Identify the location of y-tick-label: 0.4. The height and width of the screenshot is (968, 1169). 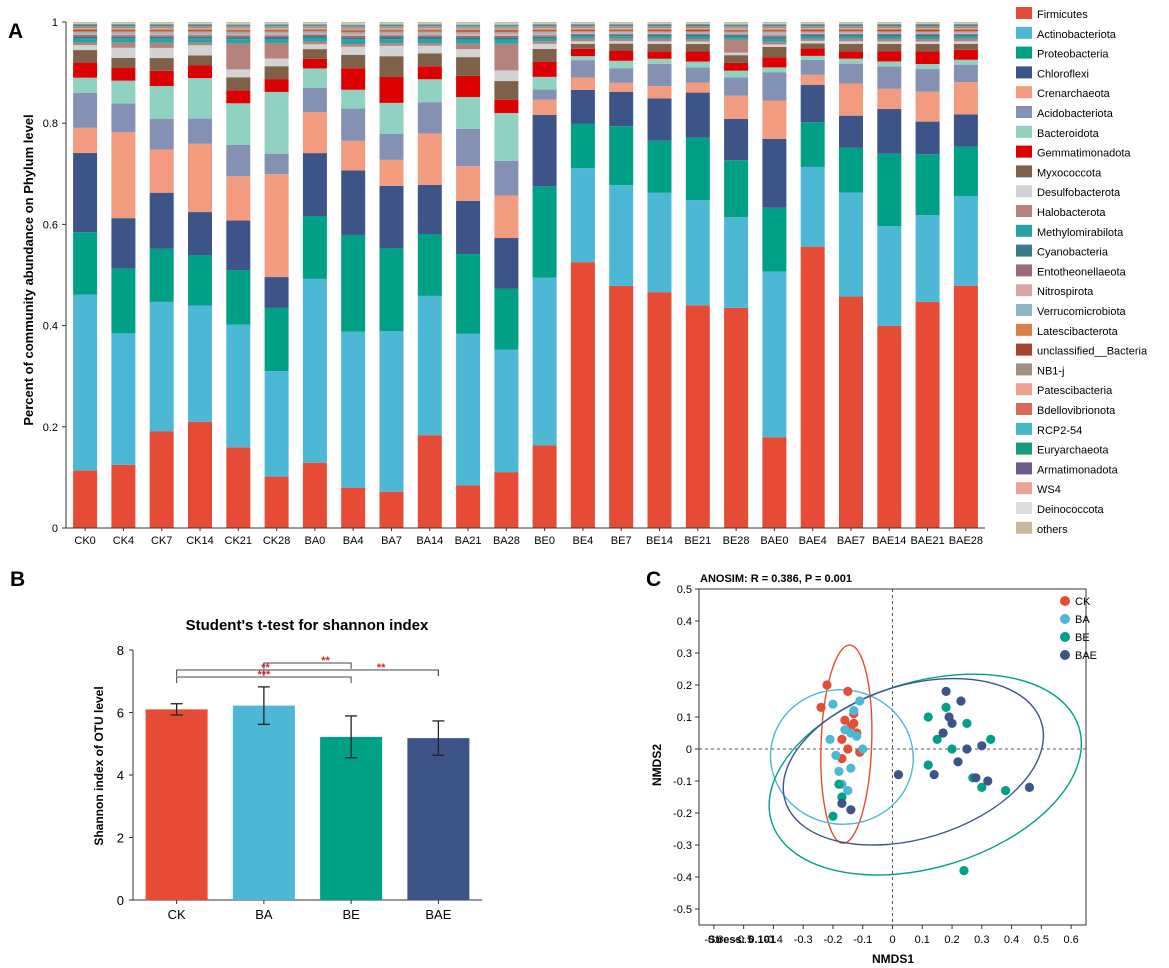
(50, 327).